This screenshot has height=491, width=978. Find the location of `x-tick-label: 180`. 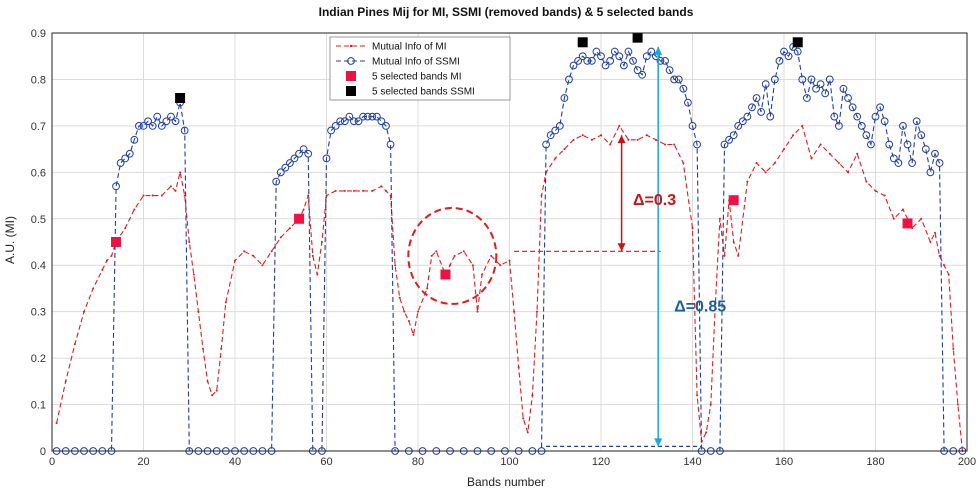

x-tick-label: 180 is located at coordinates (875, 462).